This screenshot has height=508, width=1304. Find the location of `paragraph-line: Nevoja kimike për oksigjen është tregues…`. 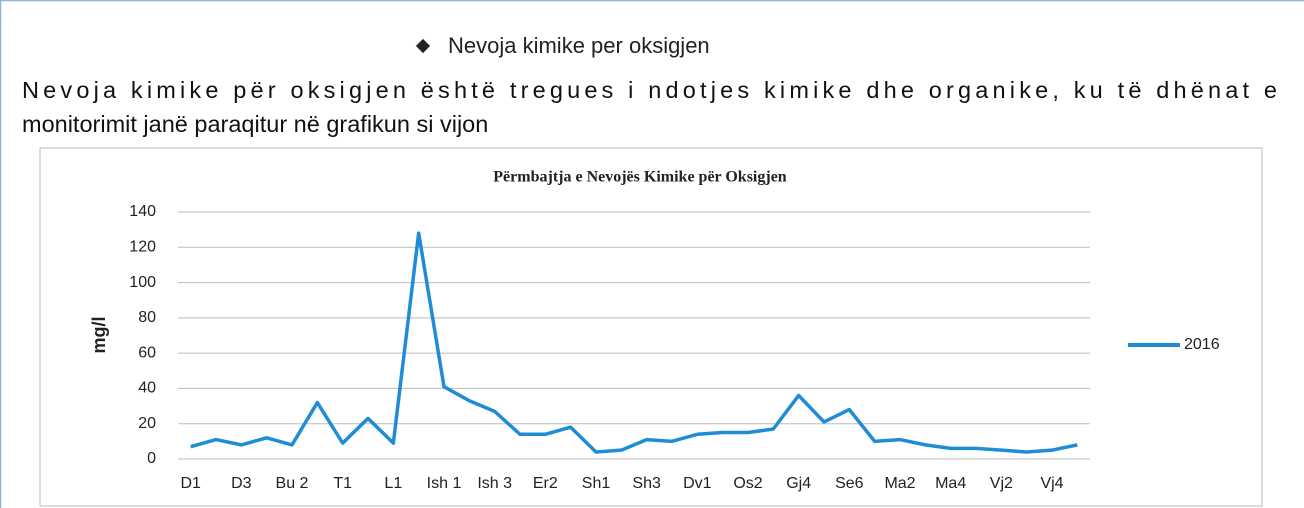

paragraph-line: Nevoja kimike për oksigjen është tregues… is located at coordinates (649, 90).